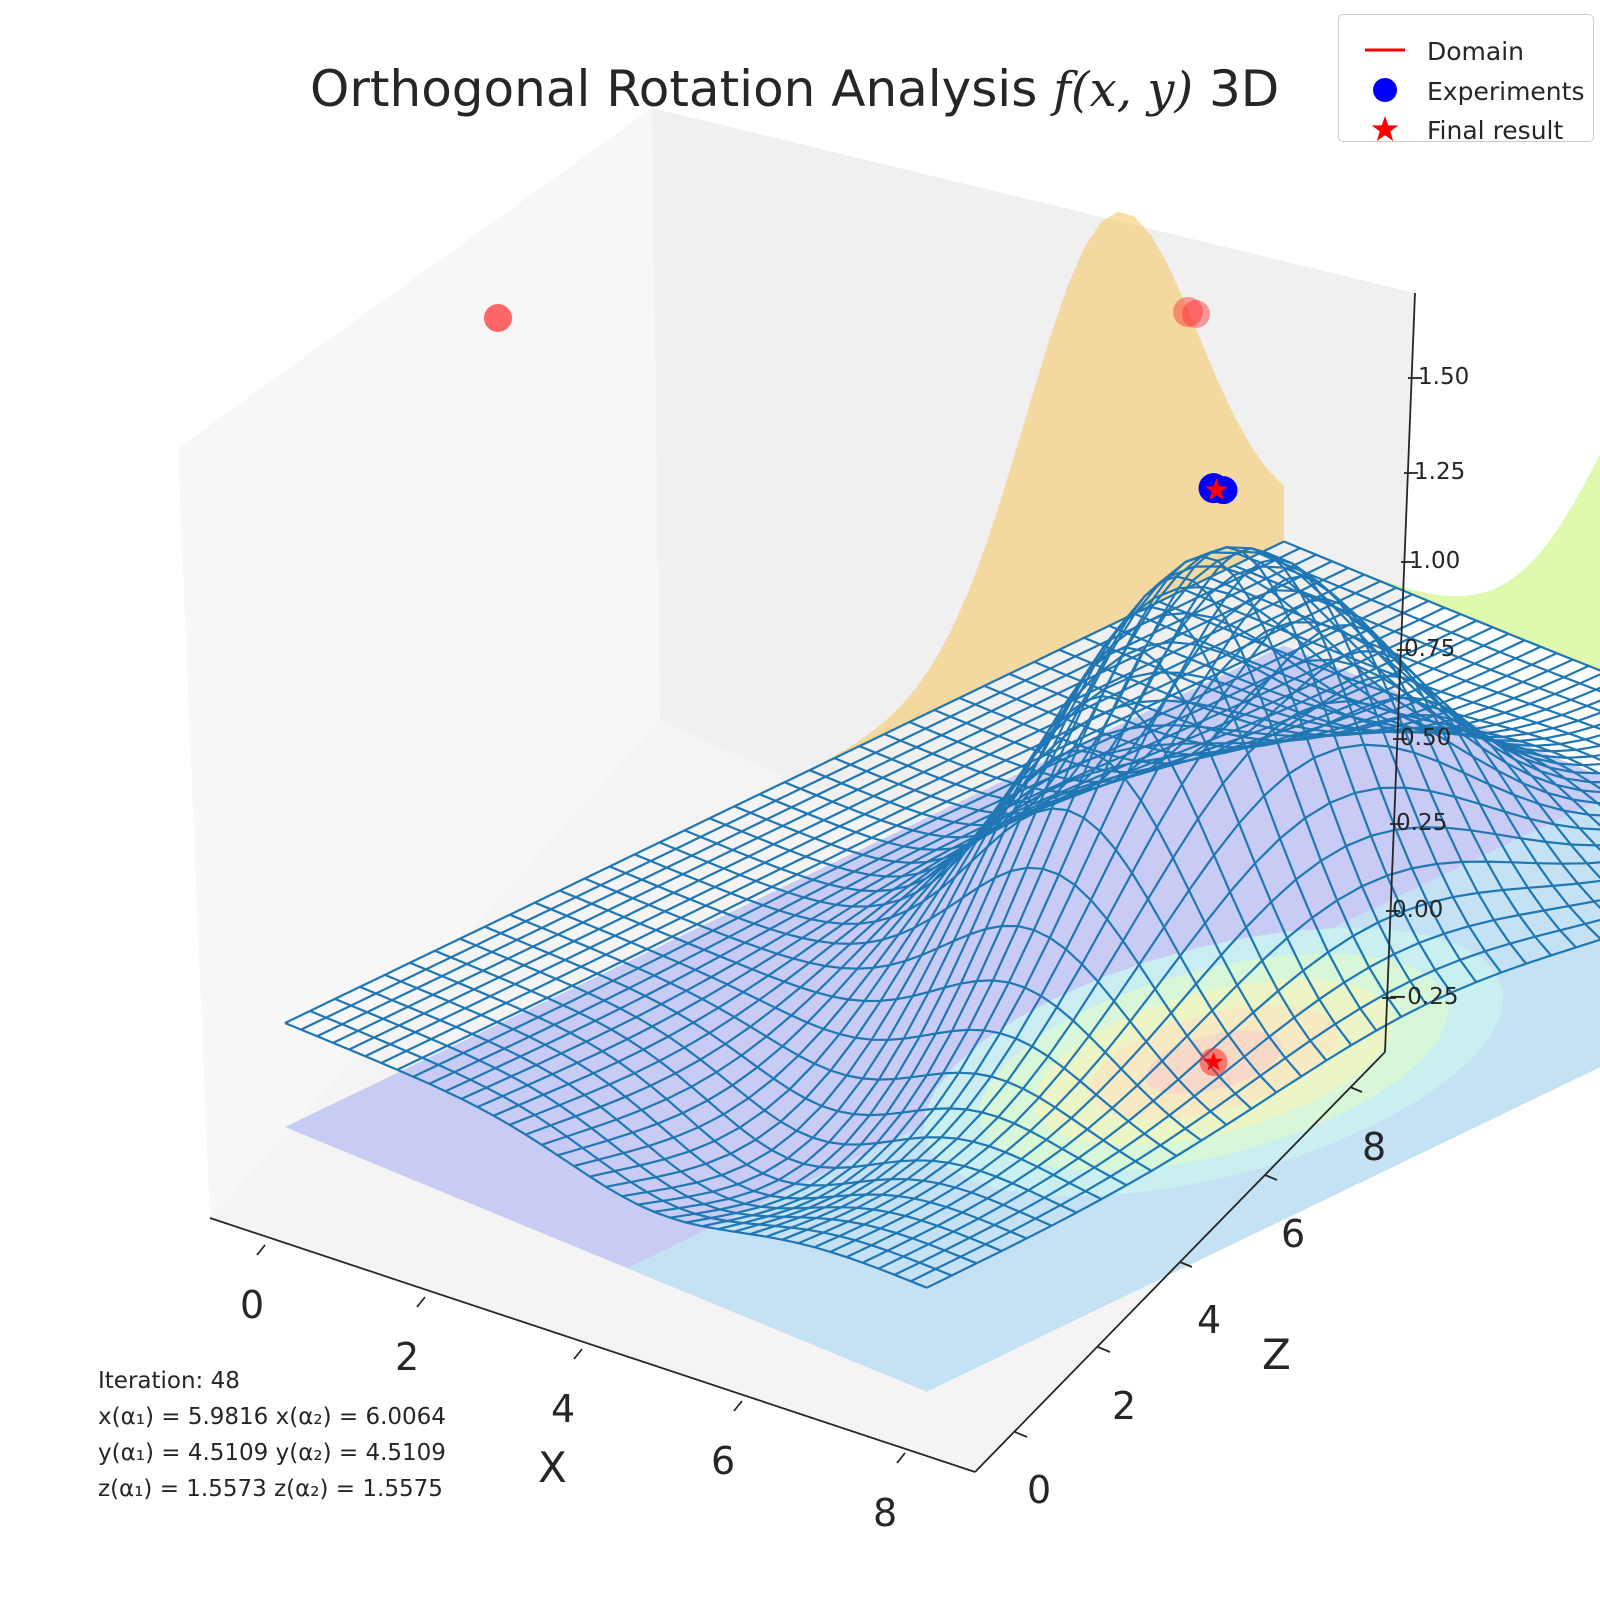 Image resolution: width=1600 pixels, height=1600 pixels. I want to click on xz-projection-point, so click(498, 318).